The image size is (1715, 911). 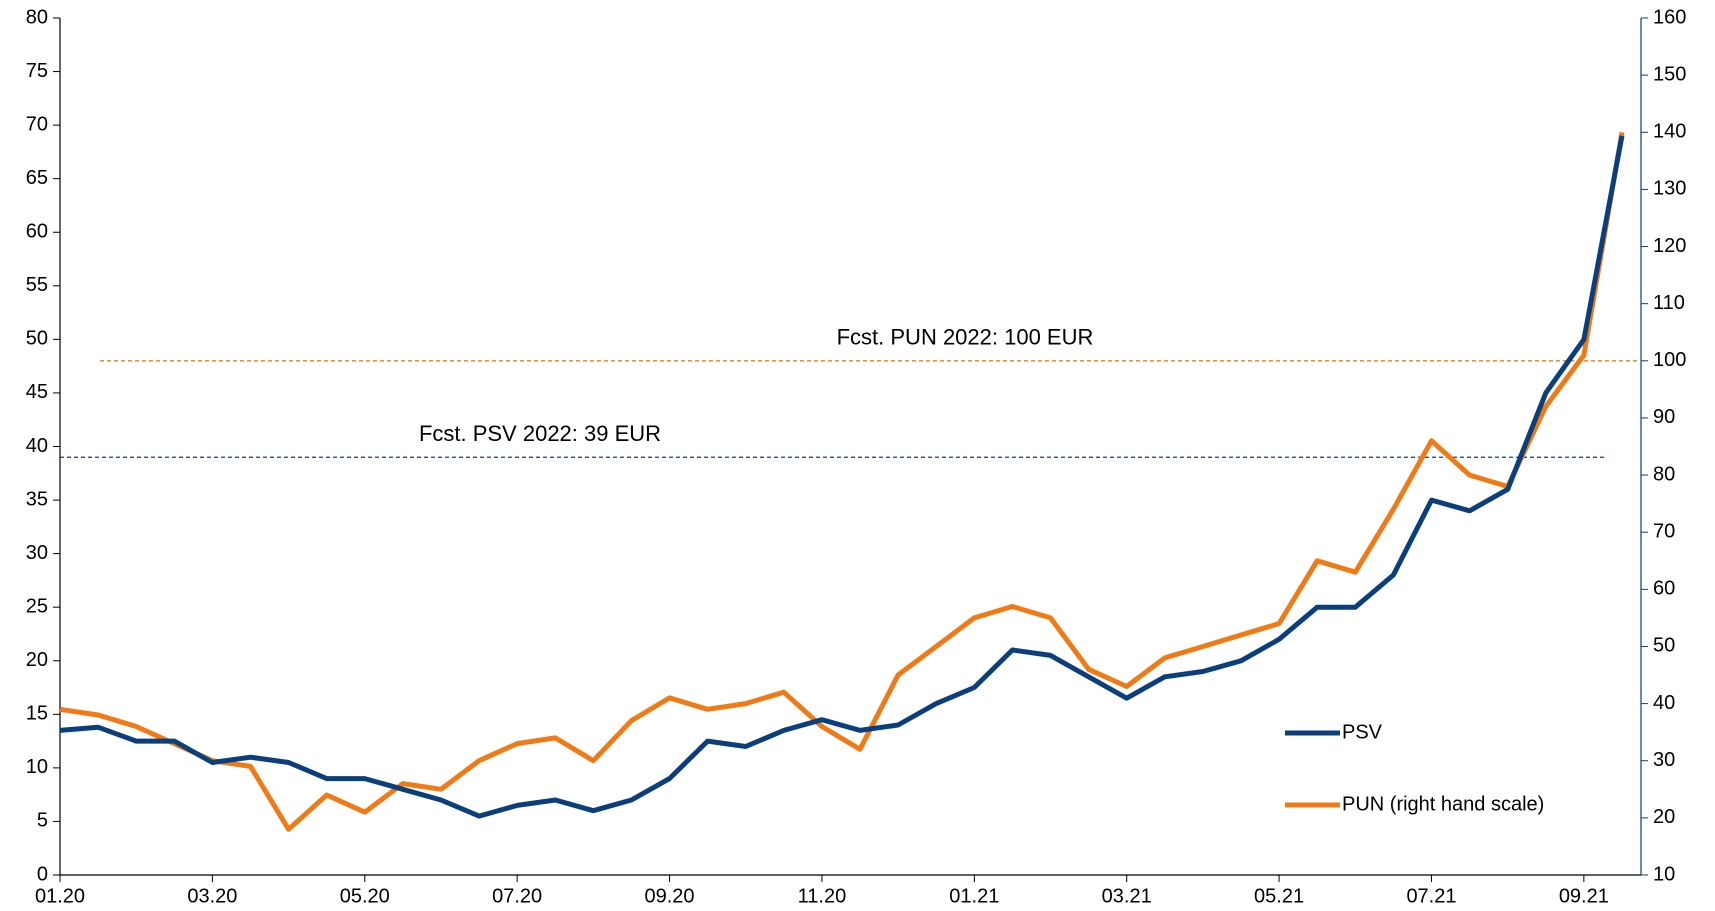 What do you see at coordinates (1664, 474) in the screenshot?
I see `y2-tick-label: 80` at bounding box center [1664, 474].